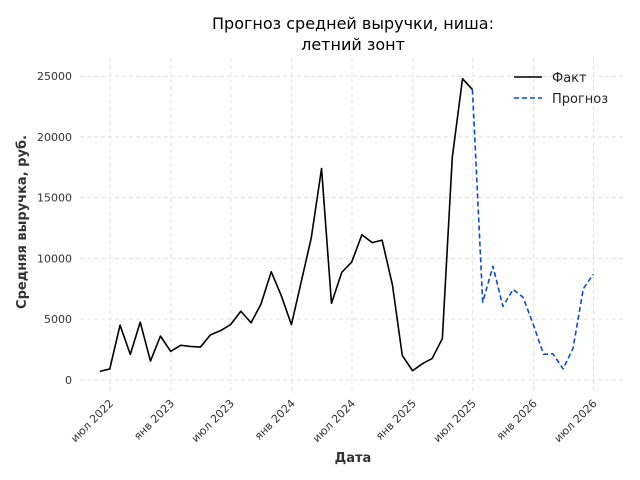 The height and width of the screenshot is (480, 640). What do you see at coordinates (54, 76) in the screenshot?
I see `y-tick-label: 25000` at bounding box center [54, 76].